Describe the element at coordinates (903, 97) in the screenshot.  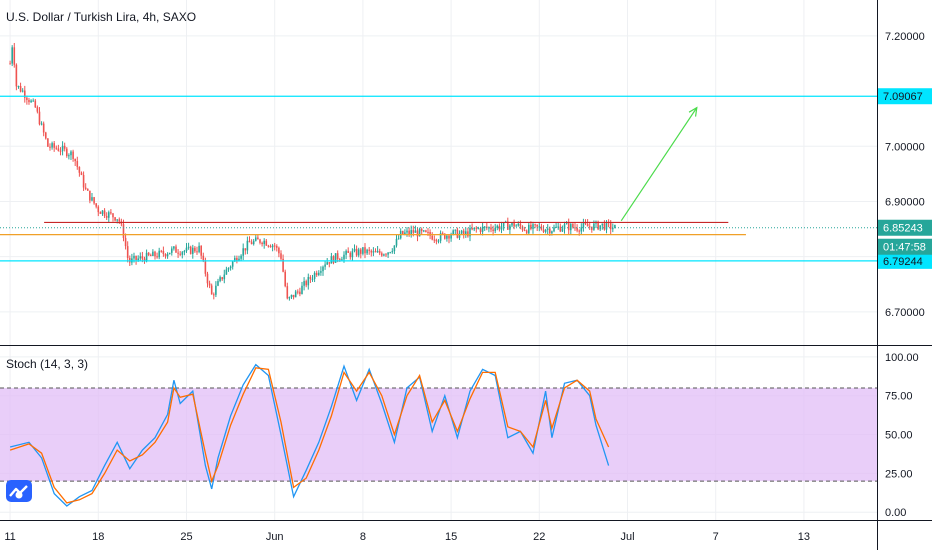
I see `cyan-line-label-top: 7.09067` at that location.